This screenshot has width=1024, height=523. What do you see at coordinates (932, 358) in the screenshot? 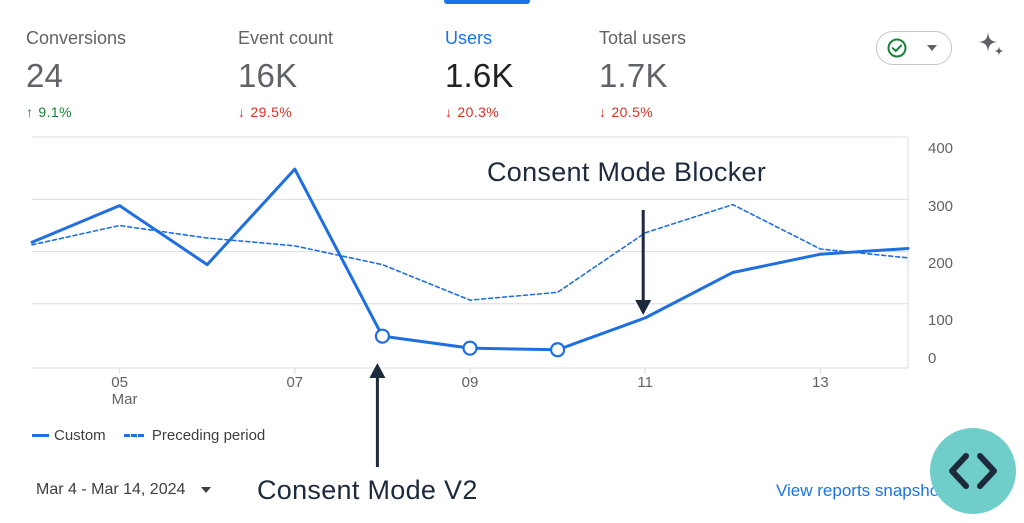
I see `y-tick-label: 0` at bounding box center [932, 358].